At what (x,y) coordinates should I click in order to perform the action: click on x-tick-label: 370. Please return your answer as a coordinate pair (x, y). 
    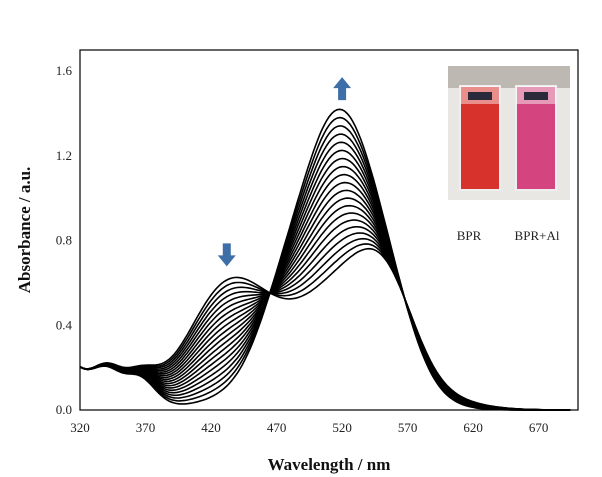
    Looking at the image, I should click on (146, 427).